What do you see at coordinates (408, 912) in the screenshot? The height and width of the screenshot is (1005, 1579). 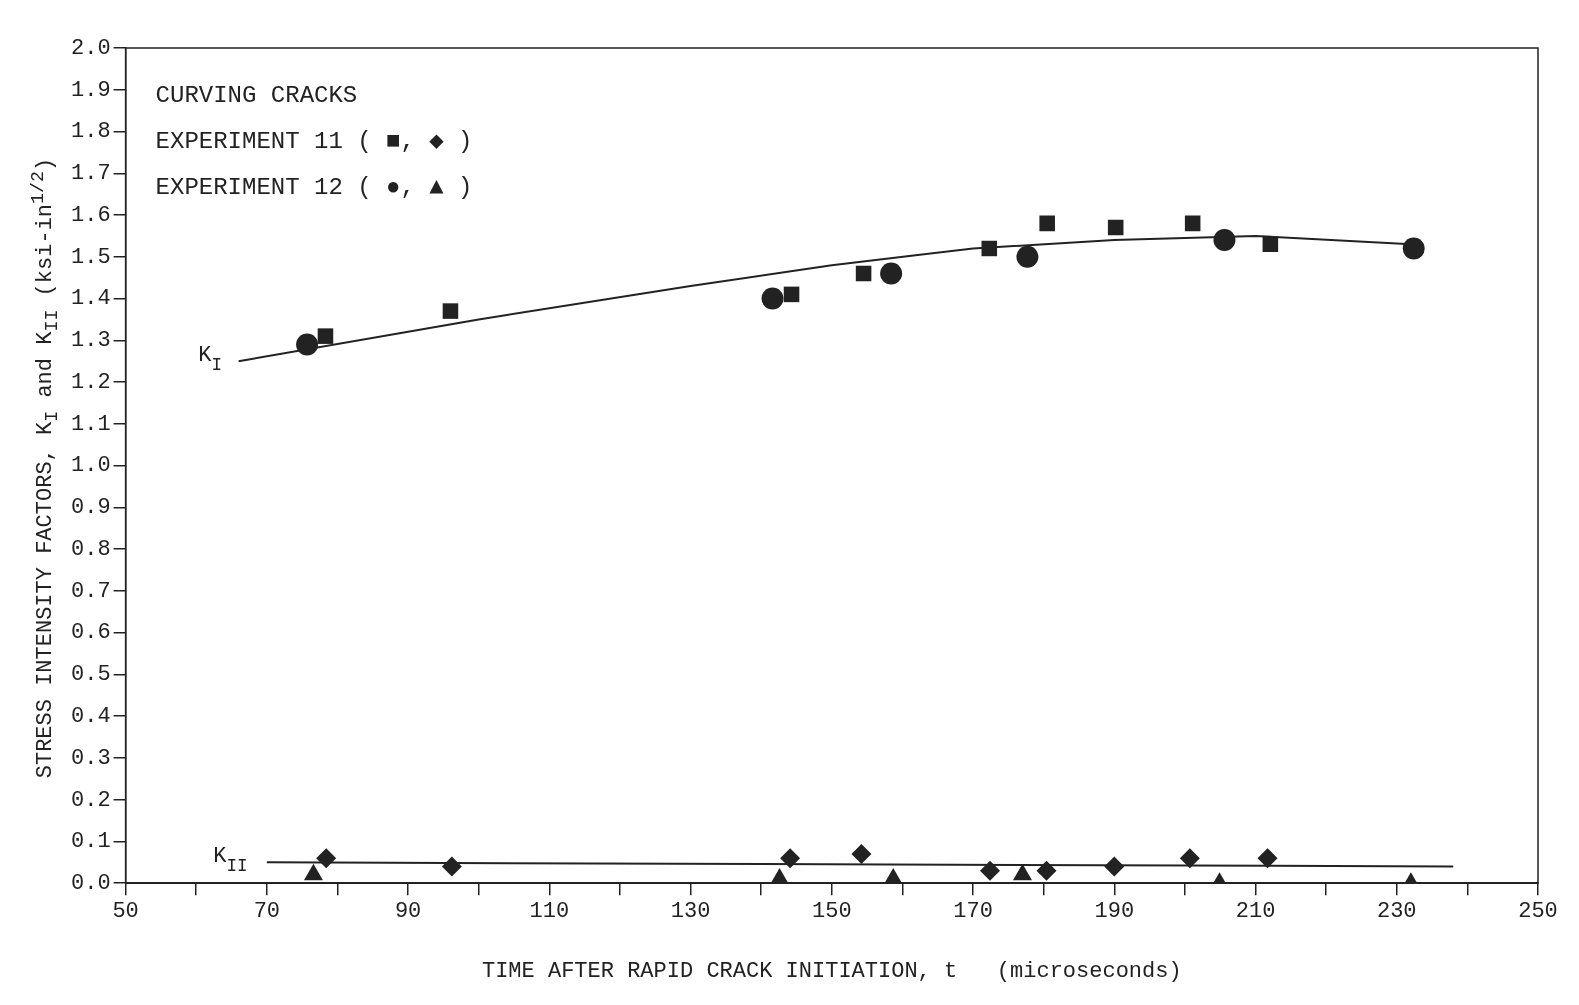 I see `x-tick-label: 90` at bounding box center [408, 912].